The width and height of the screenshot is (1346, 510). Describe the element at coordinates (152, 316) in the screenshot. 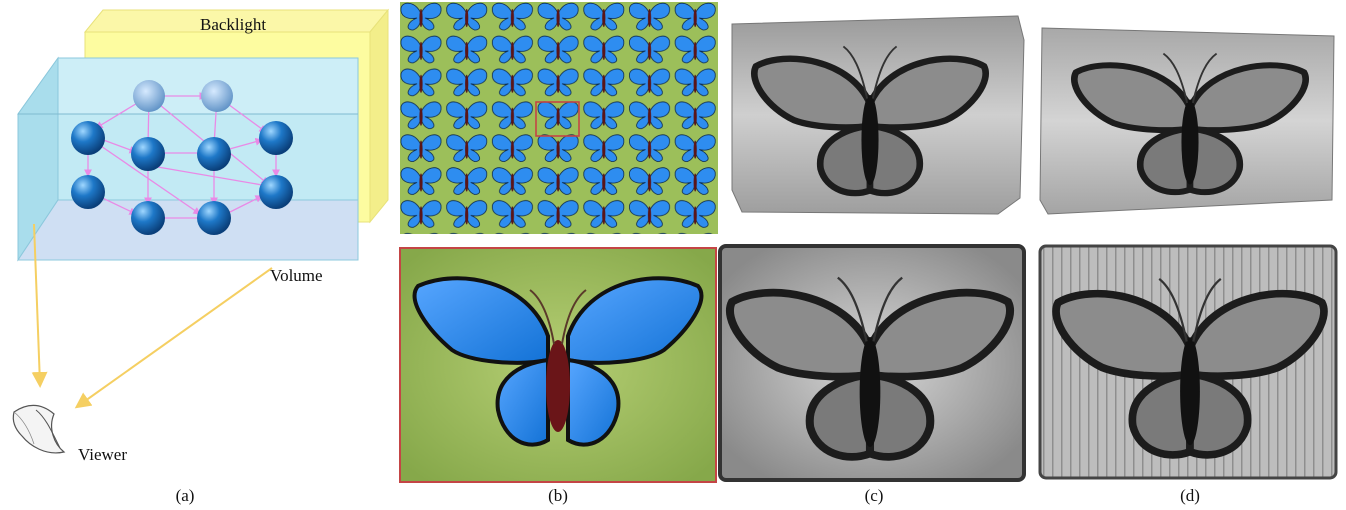

I see `view-rays` at that location.